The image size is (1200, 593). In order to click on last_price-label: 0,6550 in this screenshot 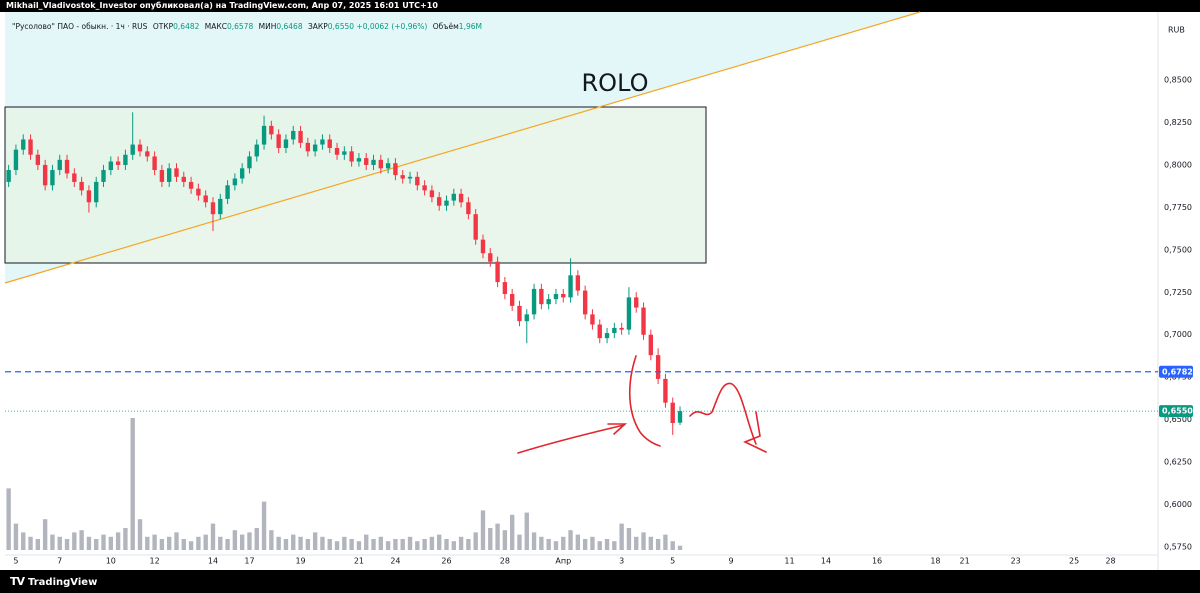, I will do `click(1177, 411)`.